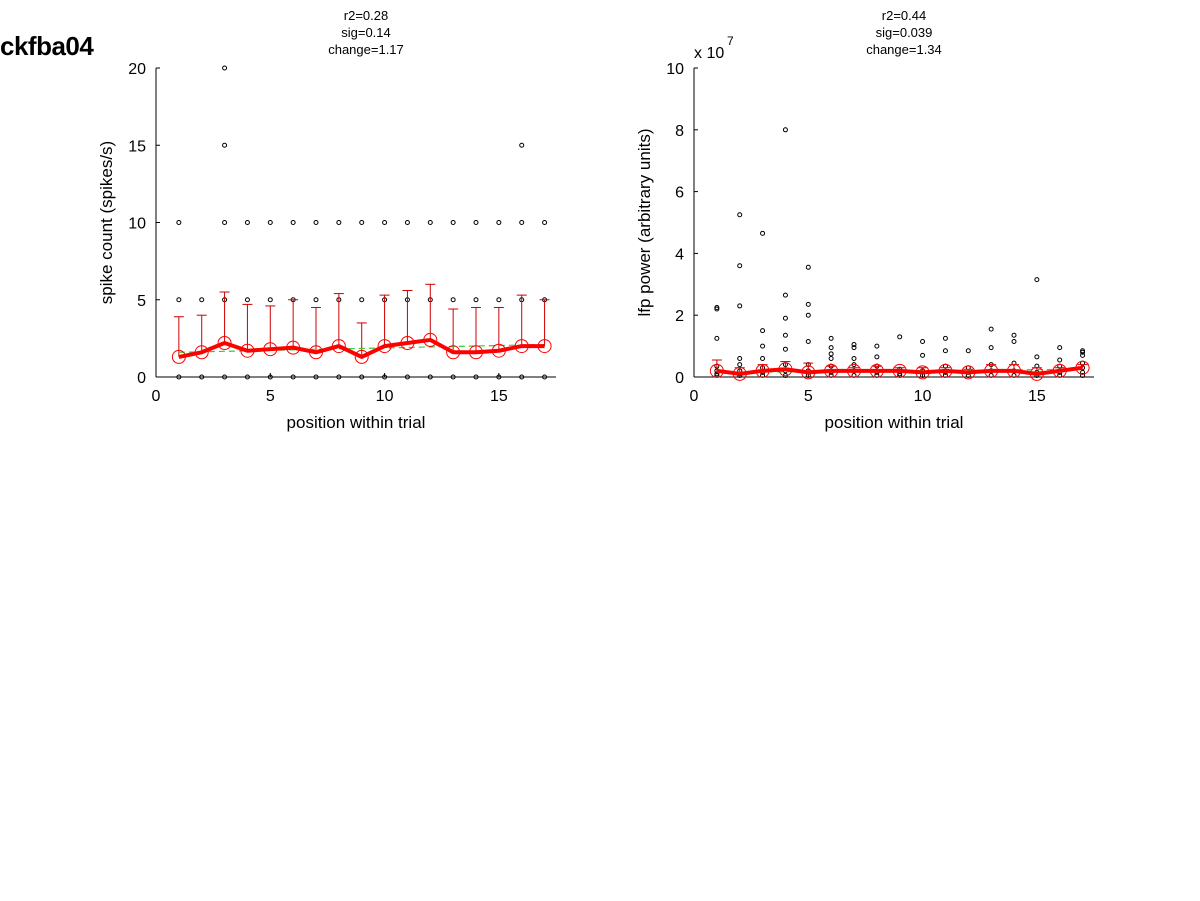 The height and width of the screenshot is (901, 1200). What do you see at coordinates (361, 348) in the screenshot?
I see `trend-fit-line` at bounding box center [361, 348].